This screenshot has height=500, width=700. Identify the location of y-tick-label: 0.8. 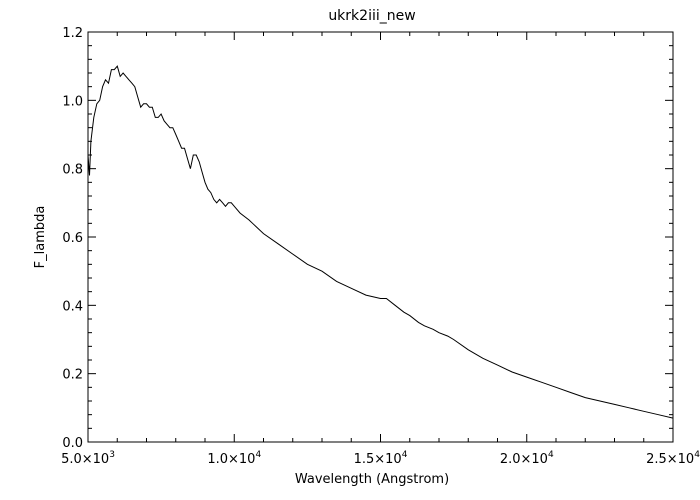
(72, 170).